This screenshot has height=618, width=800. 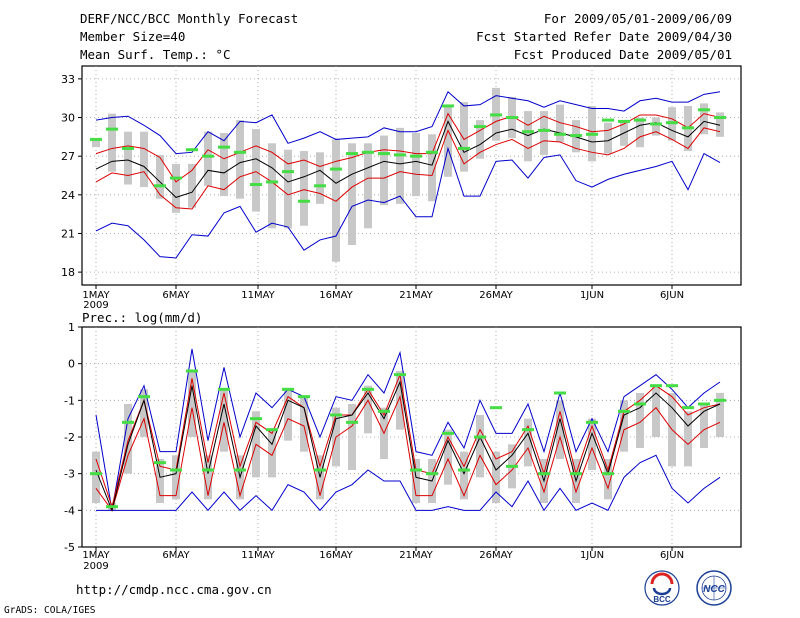 What do you see at coordinates (662, 588) in the screenshot?
I see `bcc-logo: BCC` at bounding box center [662, 588].